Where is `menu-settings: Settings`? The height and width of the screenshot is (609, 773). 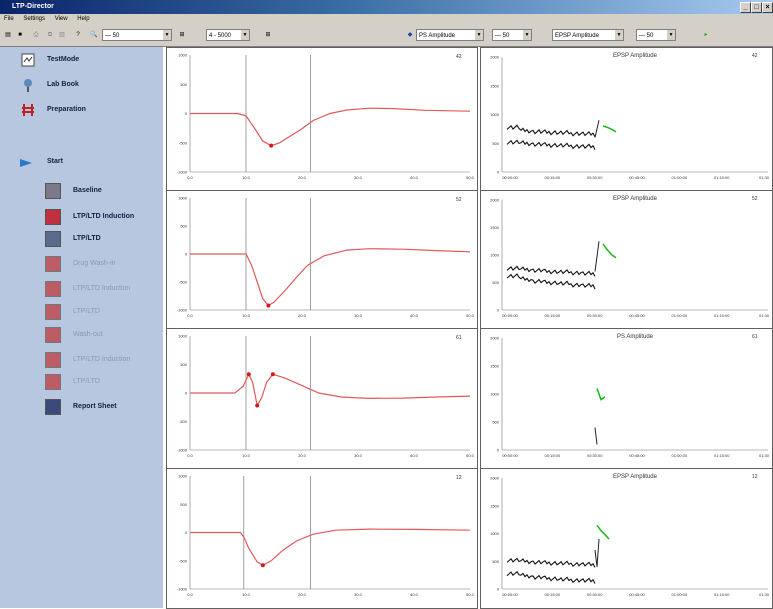
menu-settings: Settings is located at coordinates (34, 19).